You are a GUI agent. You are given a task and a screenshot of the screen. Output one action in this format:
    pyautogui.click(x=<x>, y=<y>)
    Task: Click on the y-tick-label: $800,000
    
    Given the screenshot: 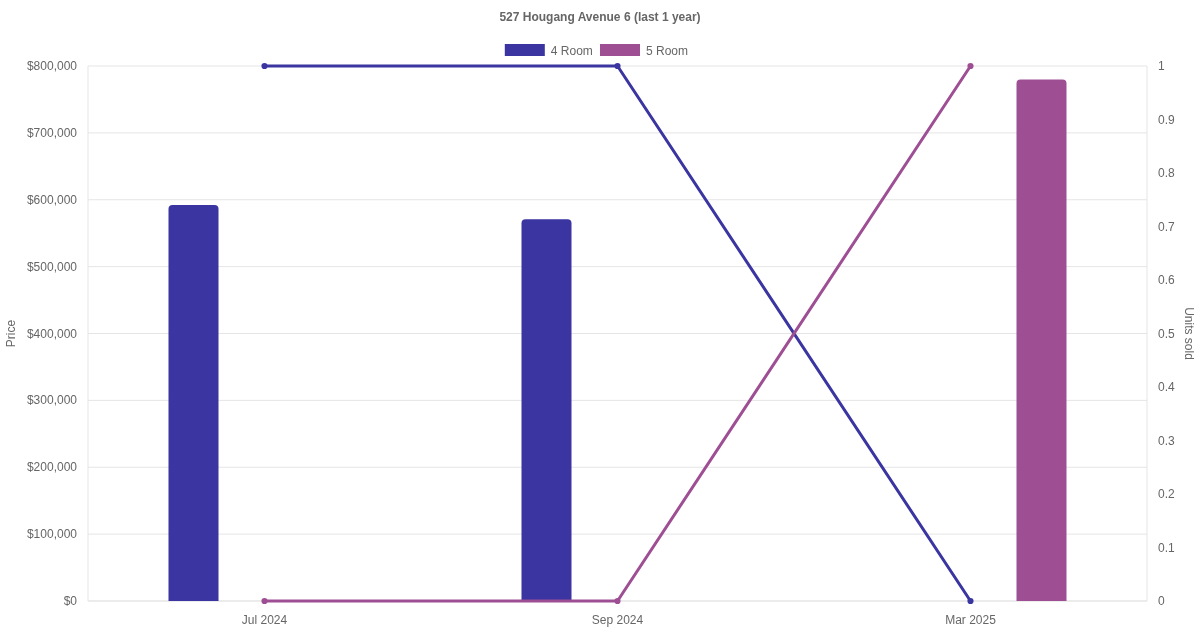 What is the action you would take?
    pyautogui.click(x=52, y=66)
    